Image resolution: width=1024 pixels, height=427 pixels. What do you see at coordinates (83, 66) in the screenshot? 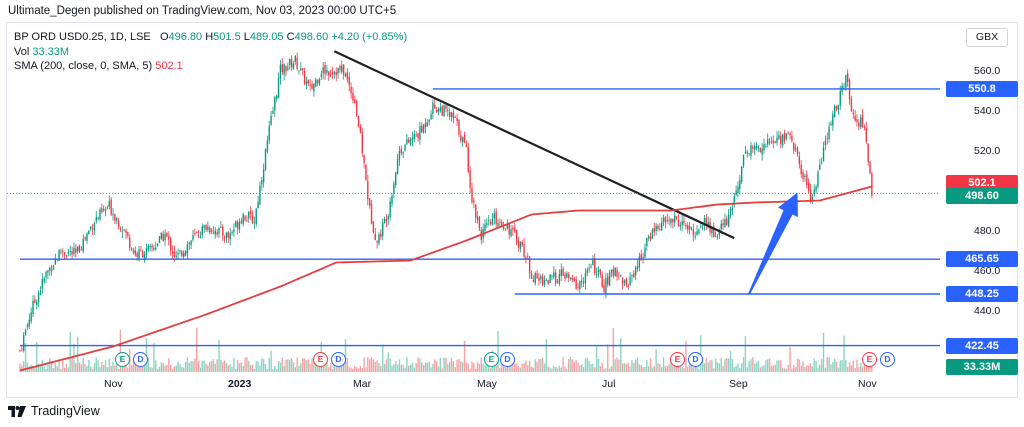
I see `legend-sma-label: SMA (200, close, 0, SMA, 5)` at bounding box center [83, 66].